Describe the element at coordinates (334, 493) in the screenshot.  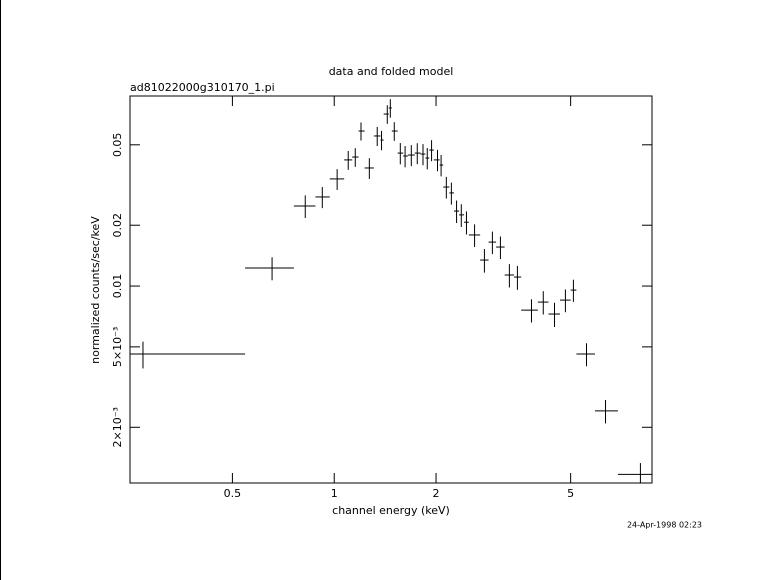
I see `x-tick-label: 1` at that location.